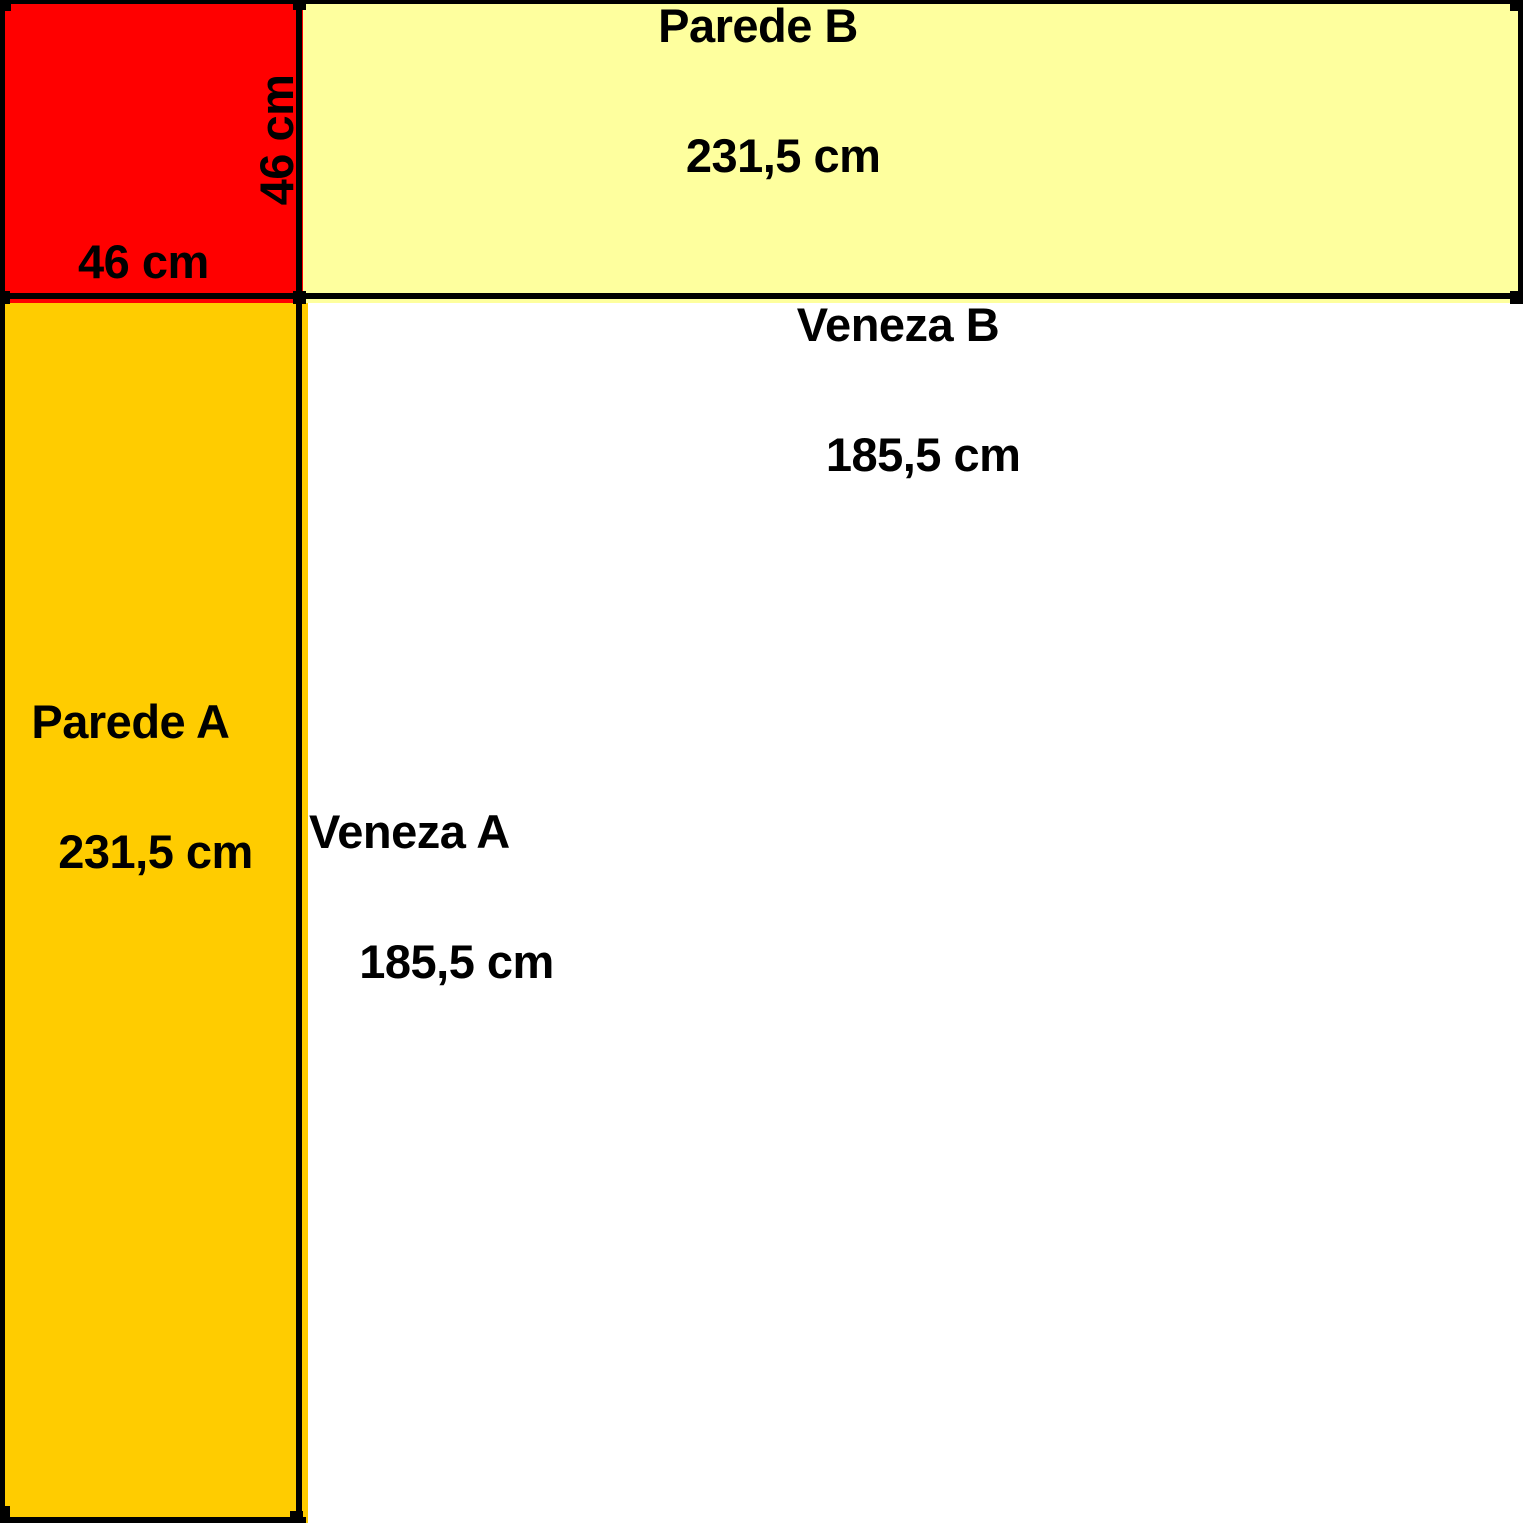  I want to click on veneza-a-measure: 185,5 cm, so click(456, 961).